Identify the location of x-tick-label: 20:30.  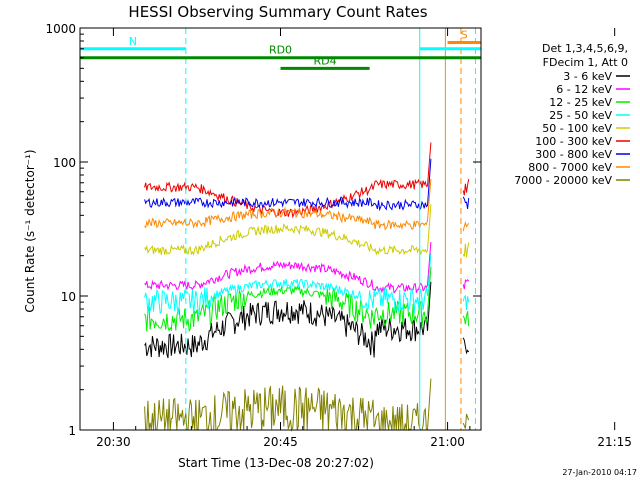
(113, 442).